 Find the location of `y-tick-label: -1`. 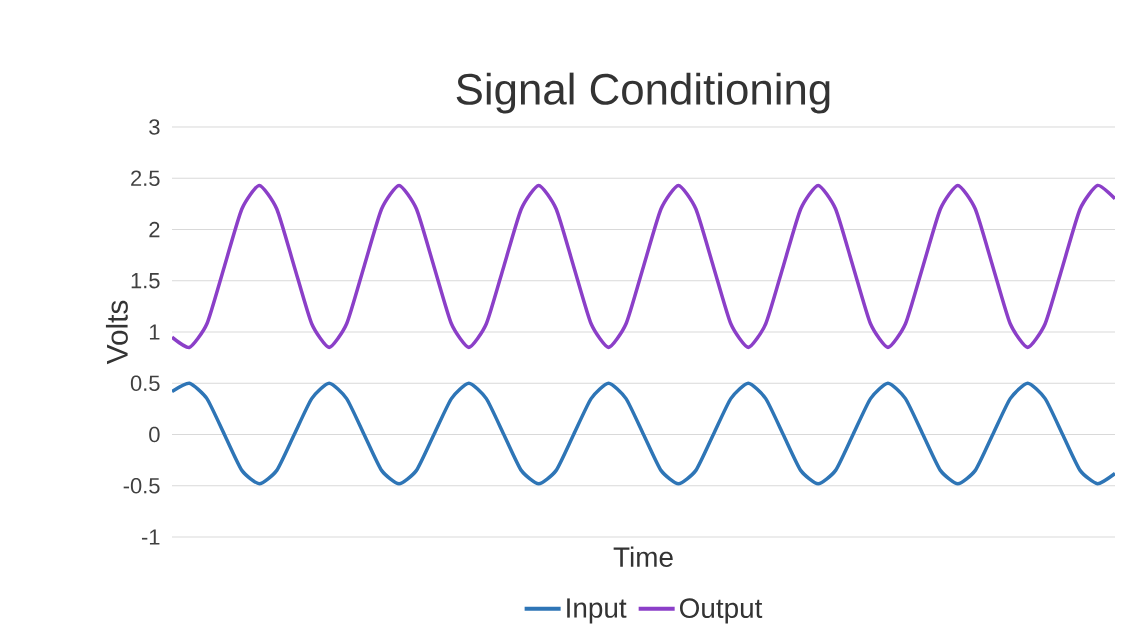

y-tick-label: -1 is located at coordinates (150, 537).